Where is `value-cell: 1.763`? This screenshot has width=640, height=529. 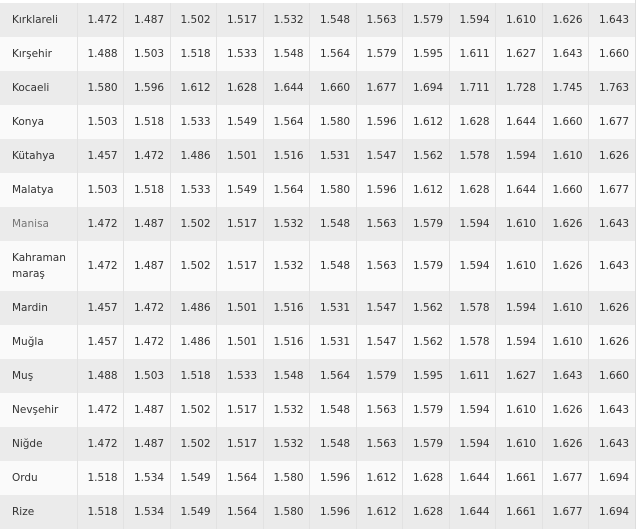
value-cell: 1.763 is located at coordinates (611, 88).